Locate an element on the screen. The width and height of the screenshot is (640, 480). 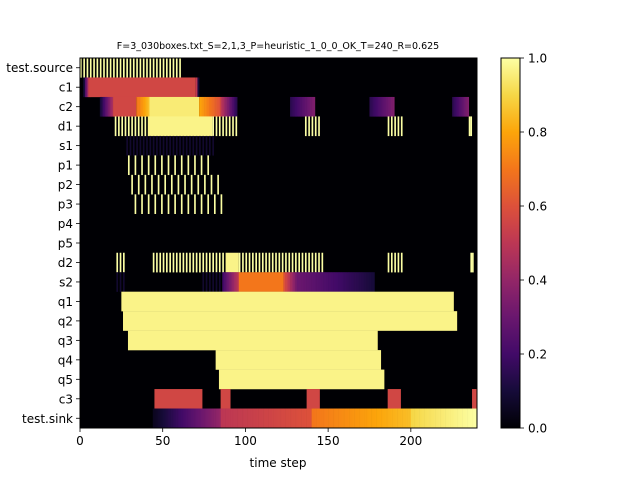
y-tick-label: c2 is located at coordinates (66, 107).